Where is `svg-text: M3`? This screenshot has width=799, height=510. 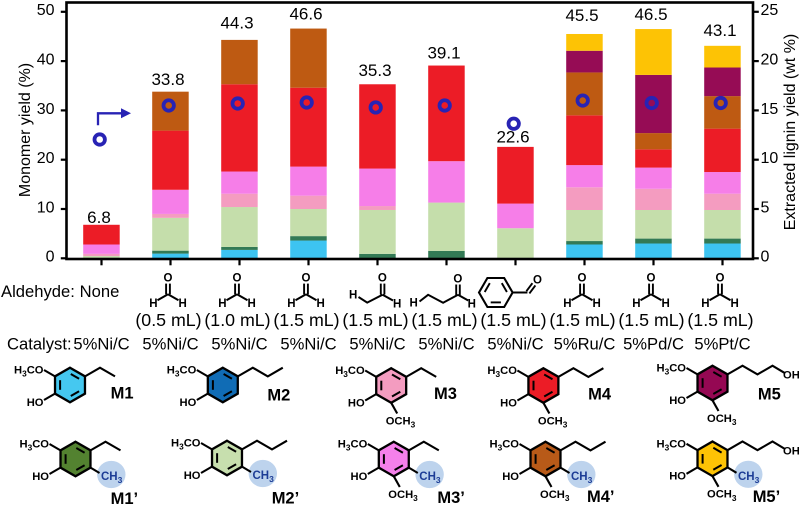
svg-text: M3 is located at coordinates (445, 394).